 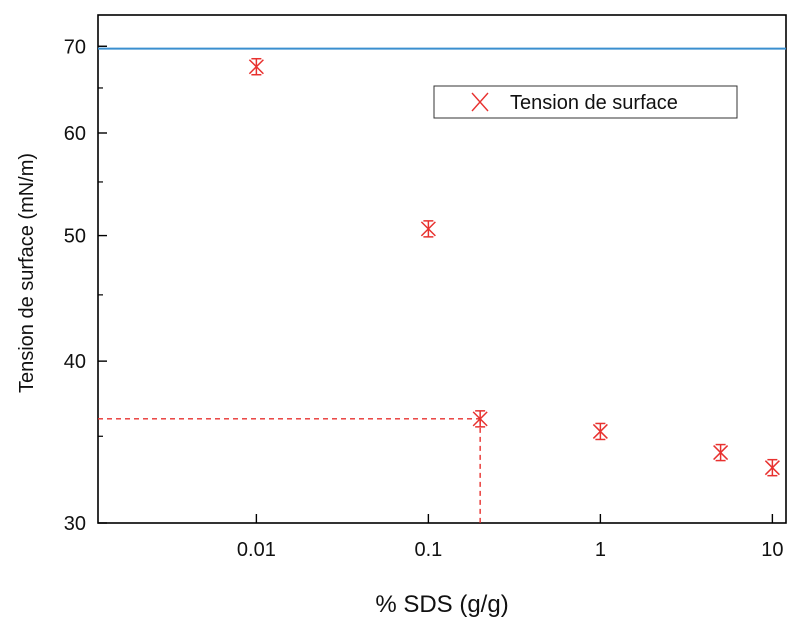 What do you see at coordinates (75, 524) in the screenshot?
I see `y-tick-label: 30` at bounding box center [75, 524].